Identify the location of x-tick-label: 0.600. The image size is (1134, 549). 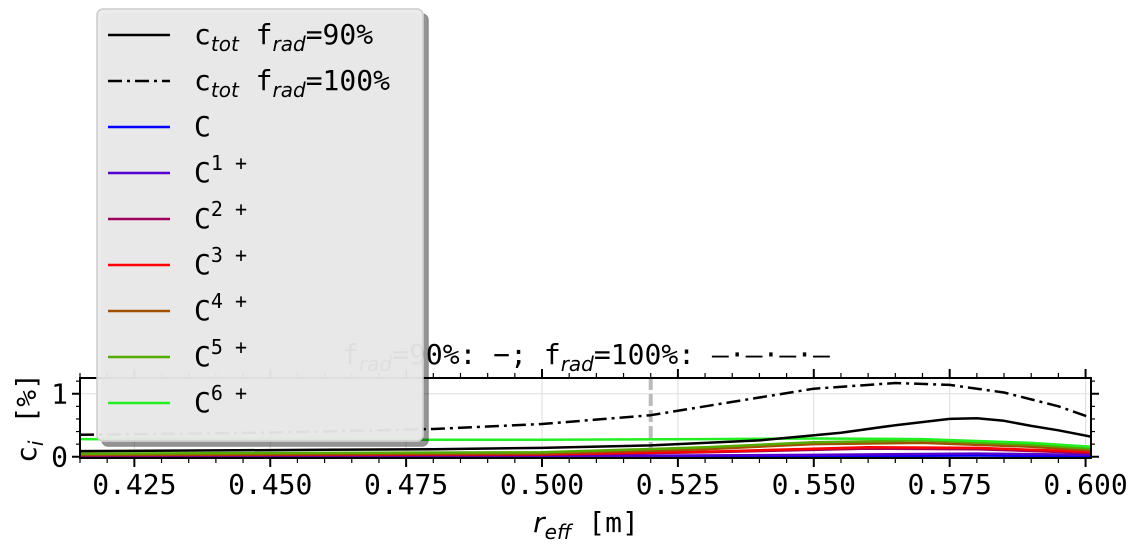
(1085, 484).